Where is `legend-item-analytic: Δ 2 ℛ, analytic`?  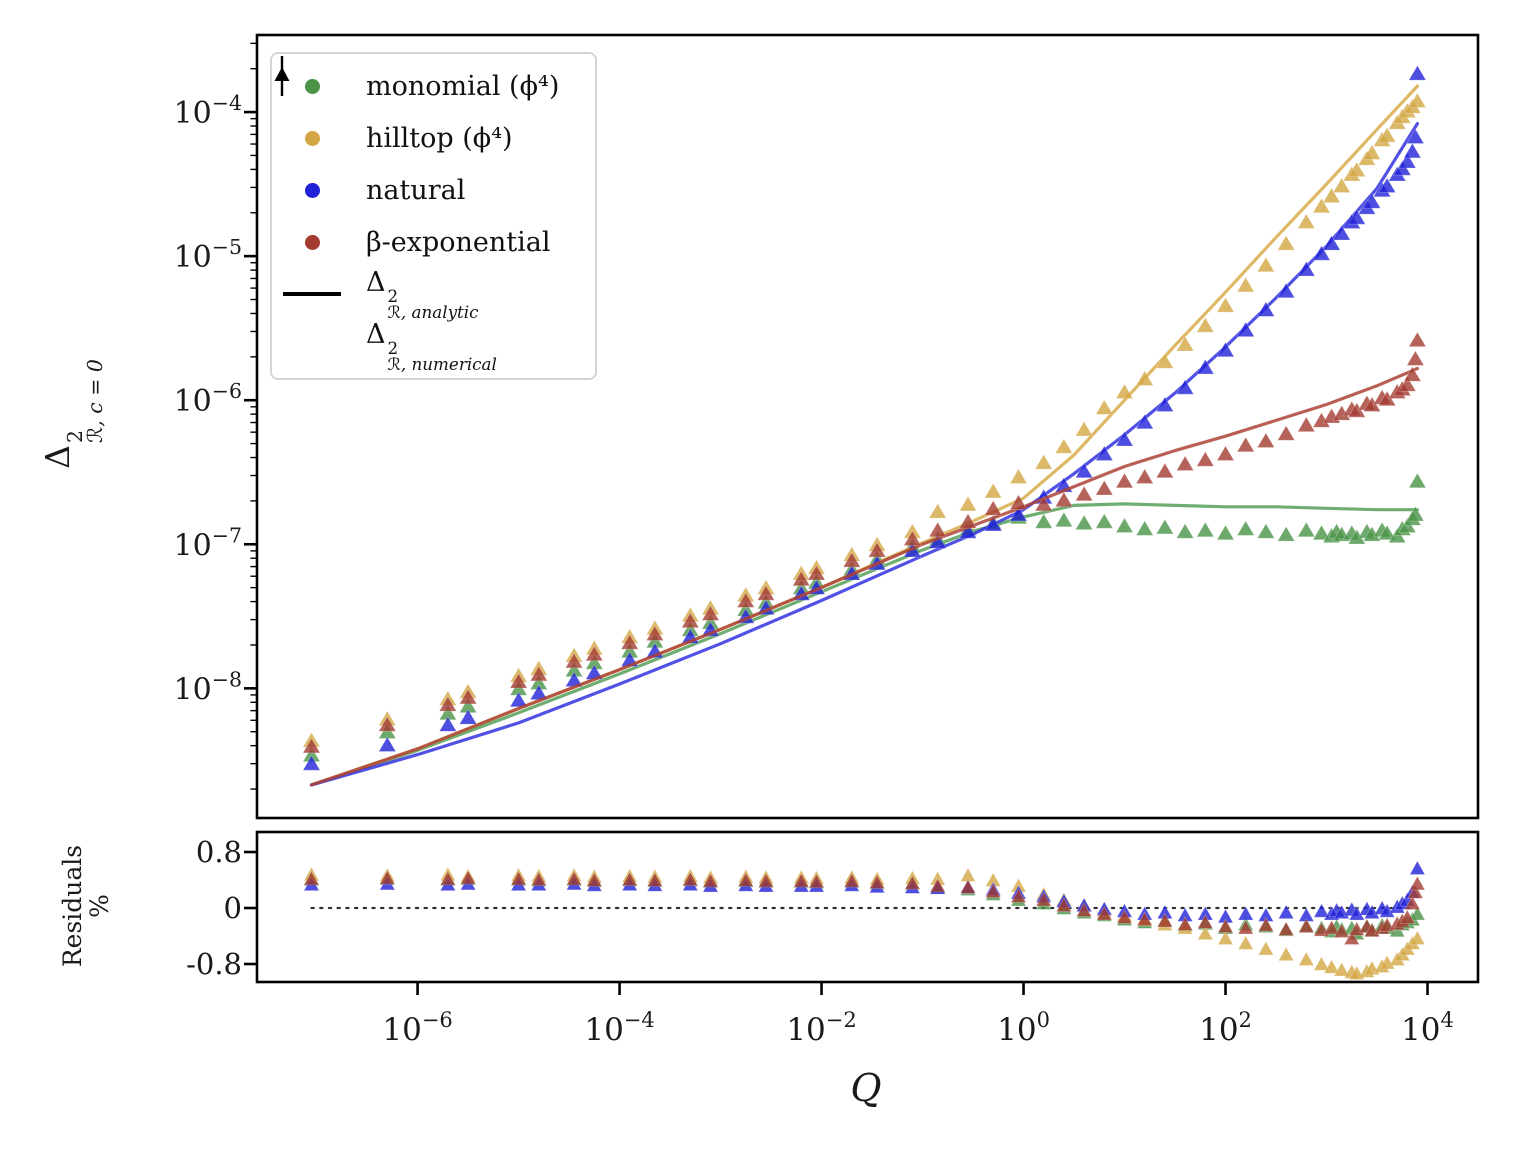
legend-item-analytic: Δ 2 ℛ, analytic is located at coordinates (433, 293).